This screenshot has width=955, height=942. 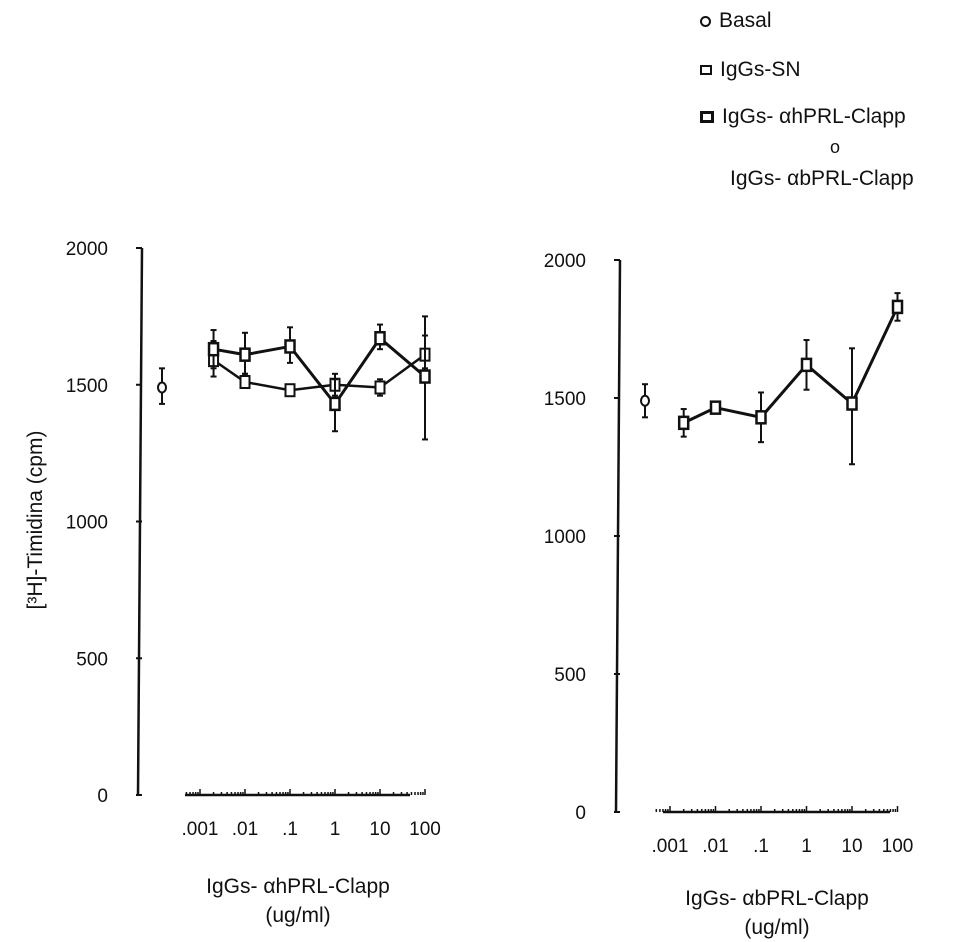 I want to click on legend-item-igg-sn: IgGs-SN, so click(x=750, y=69).